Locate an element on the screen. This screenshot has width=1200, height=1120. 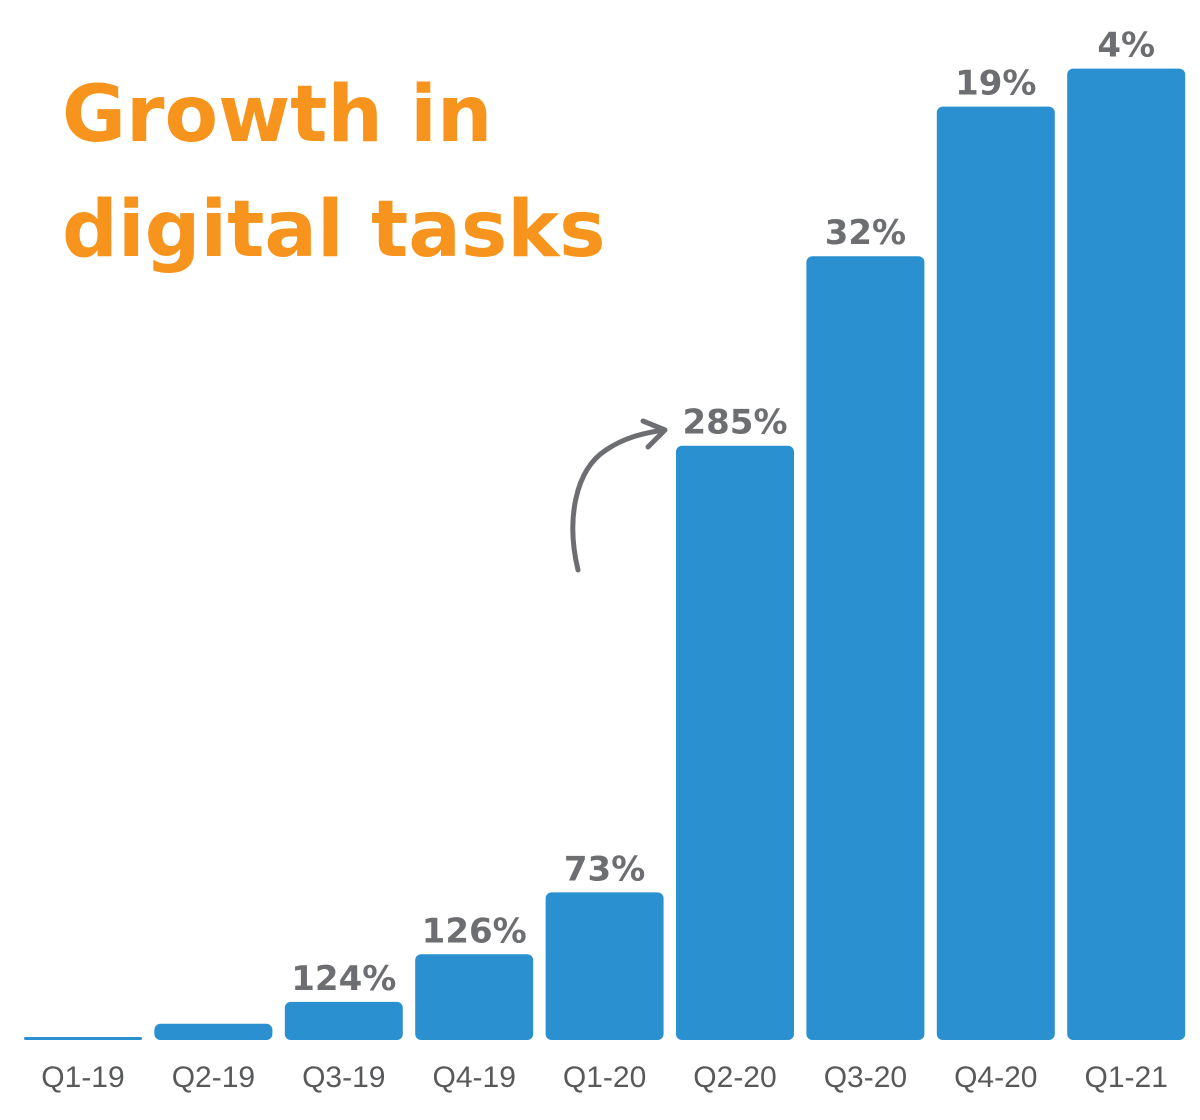
data-label-q4-20: 19% is located at coordinates (995, 84).